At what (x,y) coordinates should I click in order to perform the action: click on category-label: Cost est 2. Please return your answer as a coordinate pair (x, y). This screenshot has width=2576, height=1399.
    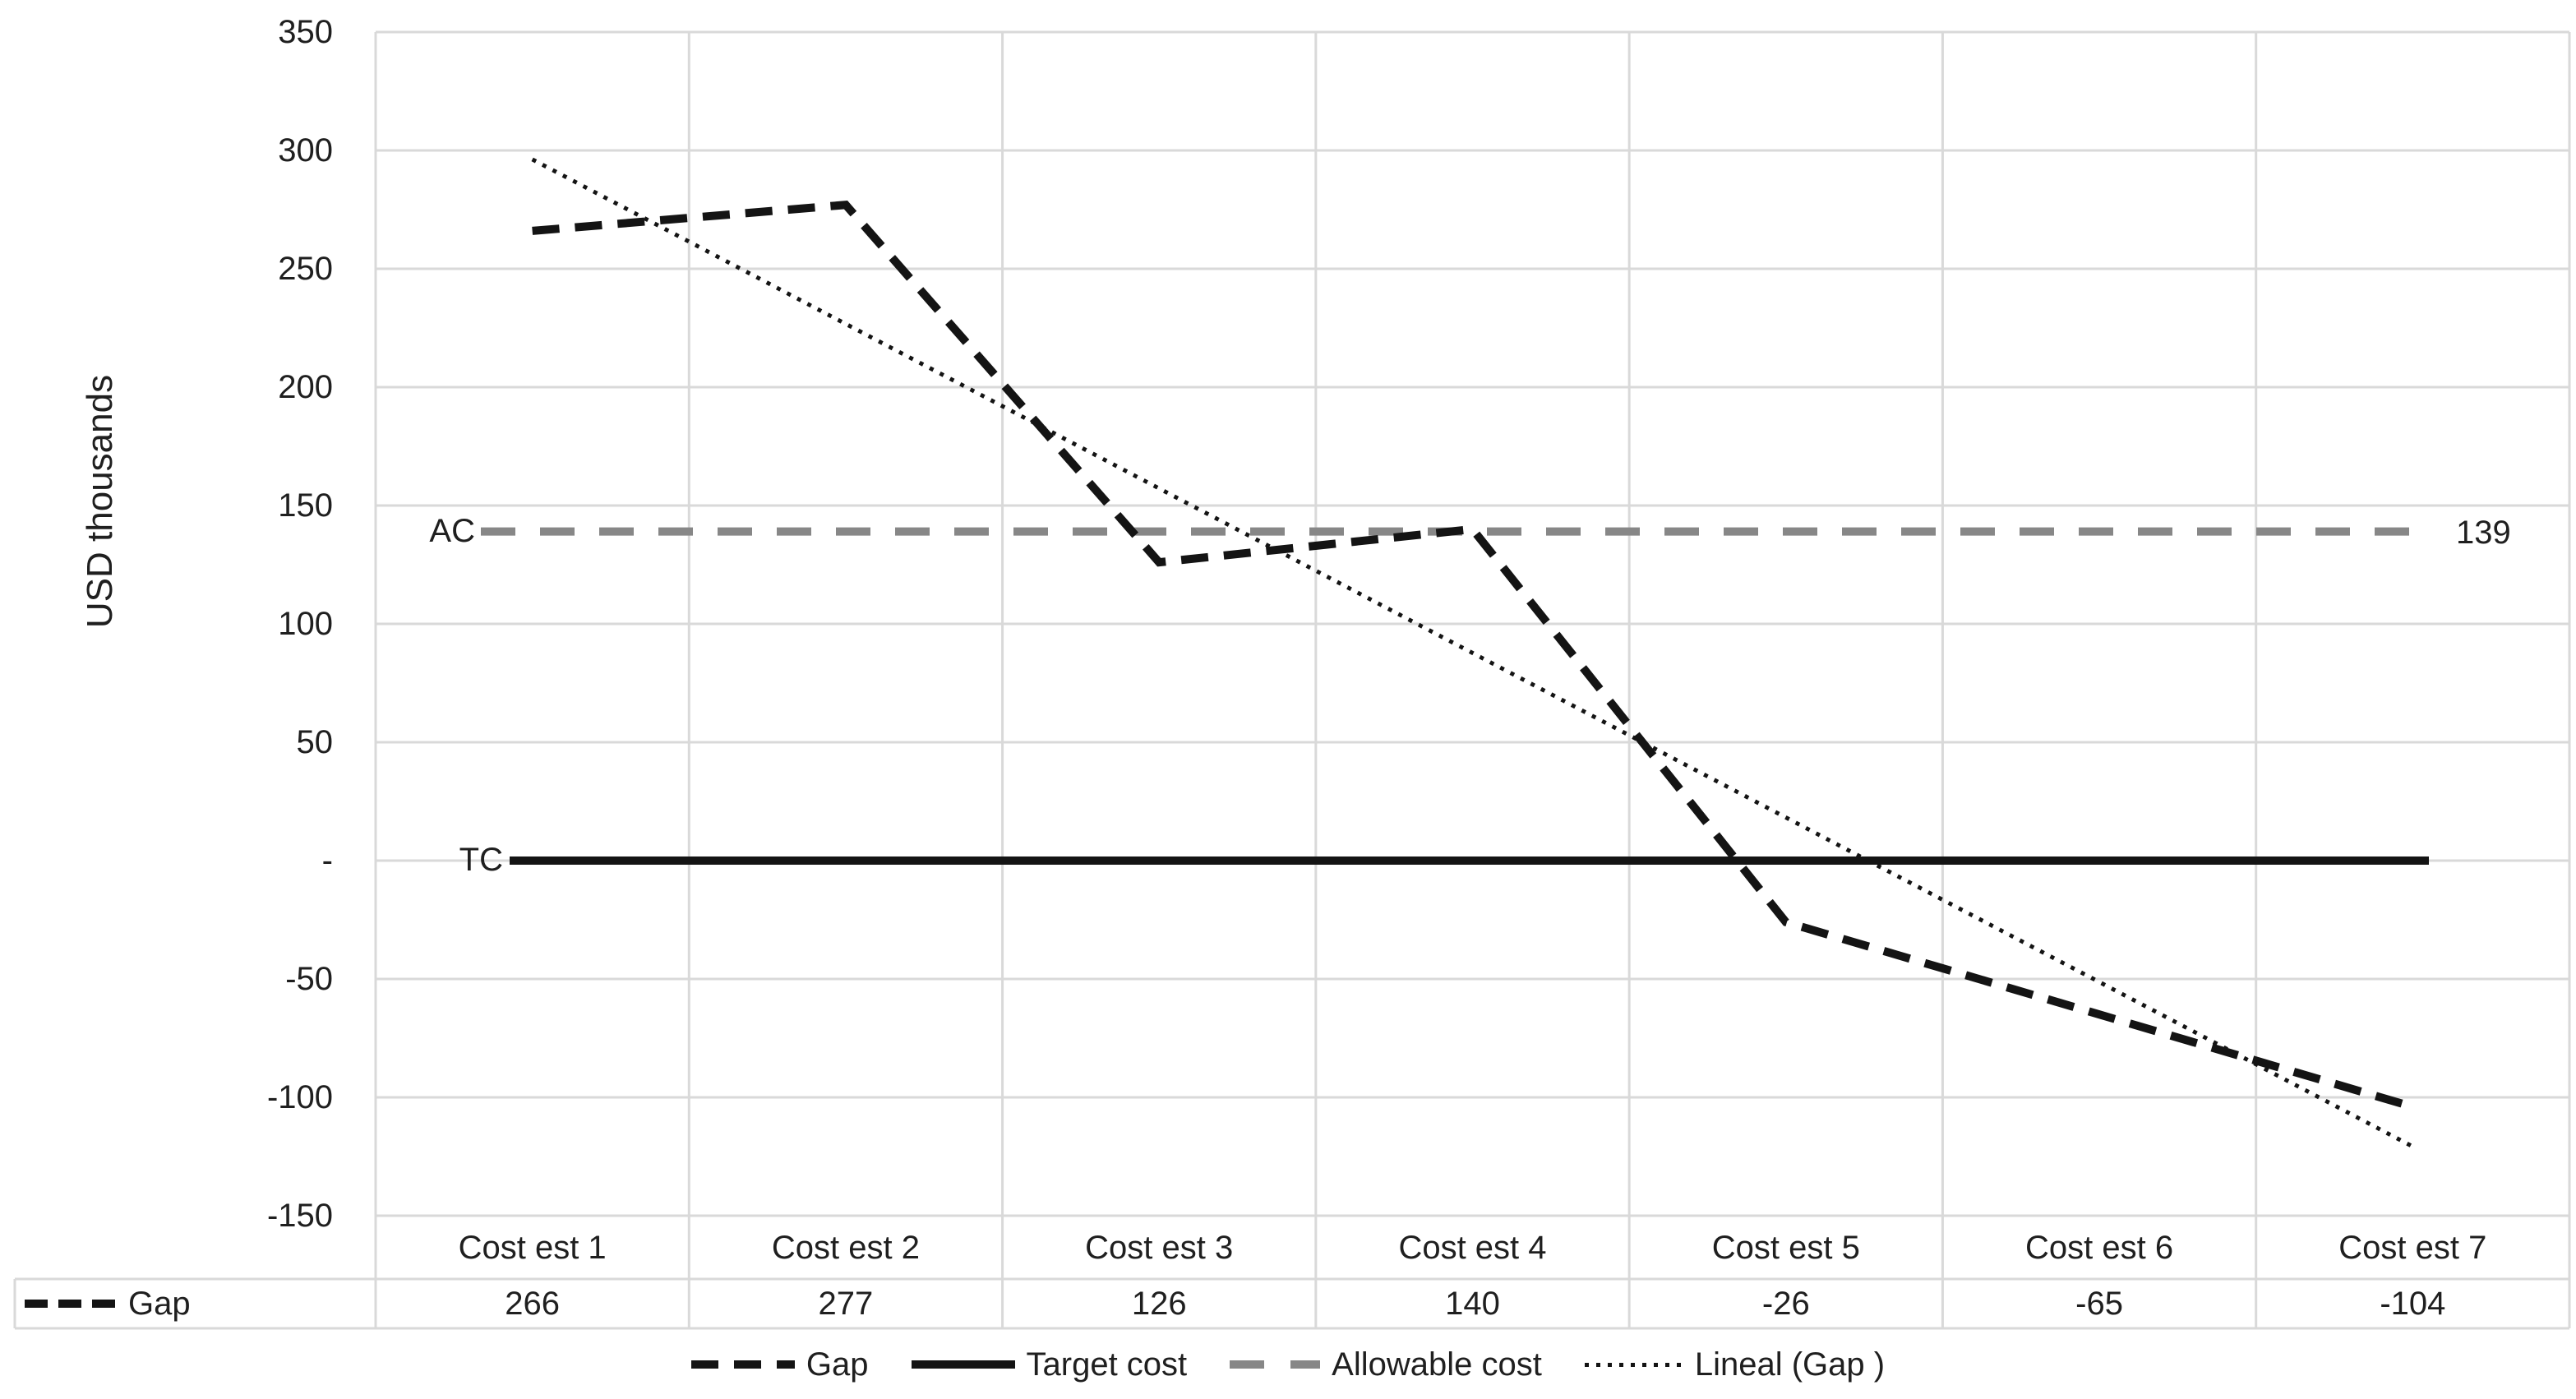
    Looking at the image, I should click on (845, 1248).